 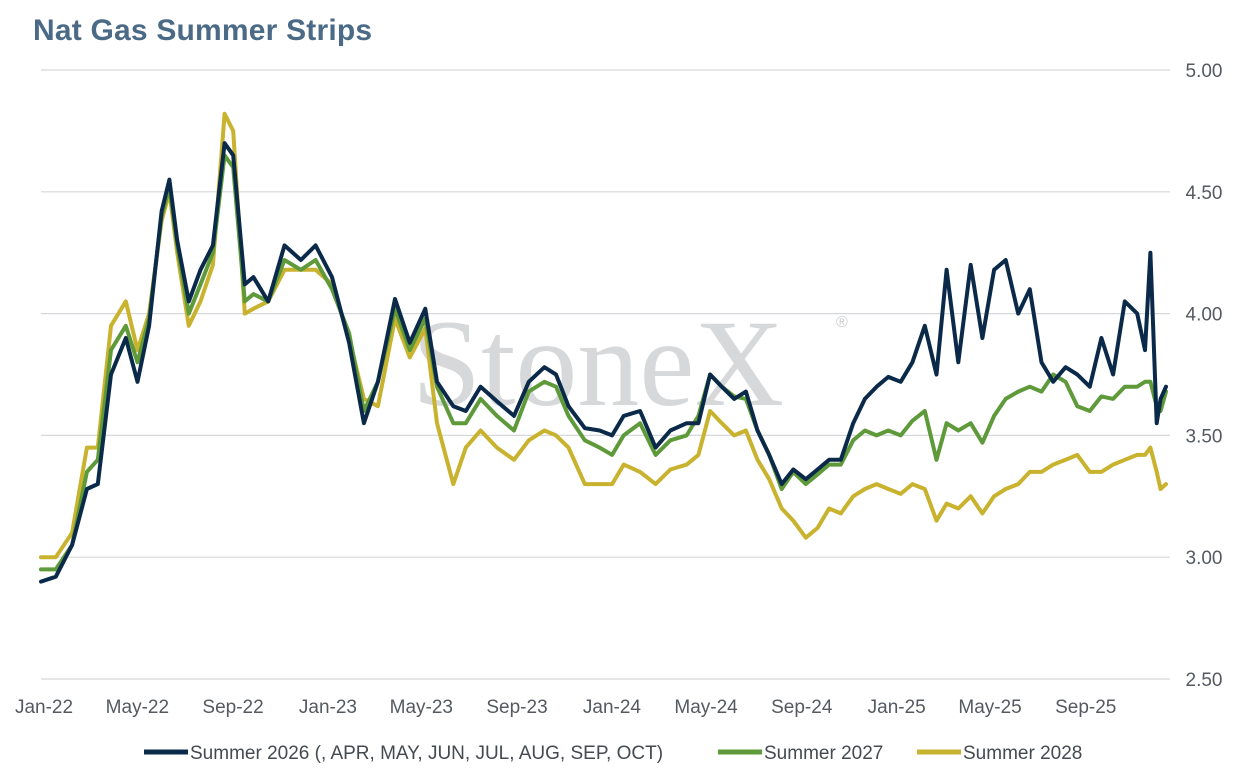 I want to click on x-tick-label: May-23, so click(x=421, y=707).